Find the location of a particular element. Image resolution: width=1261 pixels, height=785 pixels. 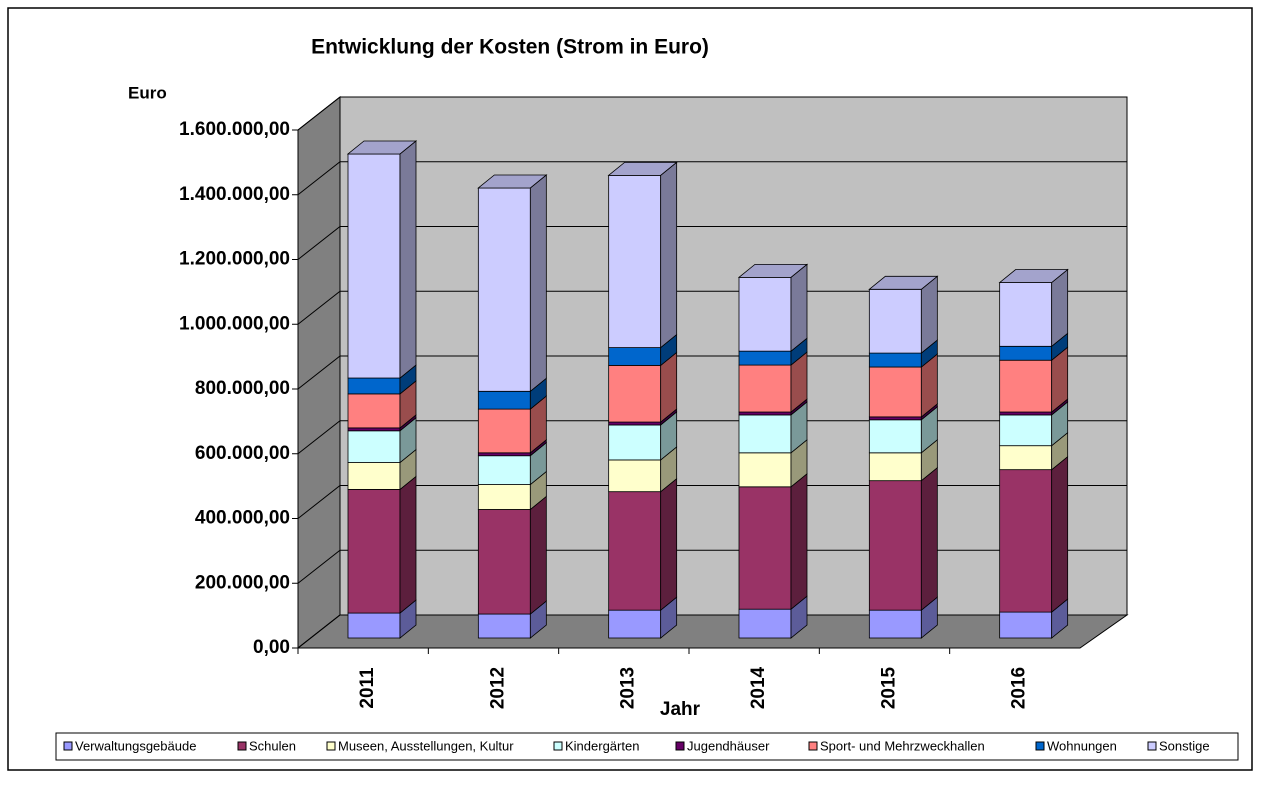

x-tick-label: 2013 is located at coordinates (628, 688).